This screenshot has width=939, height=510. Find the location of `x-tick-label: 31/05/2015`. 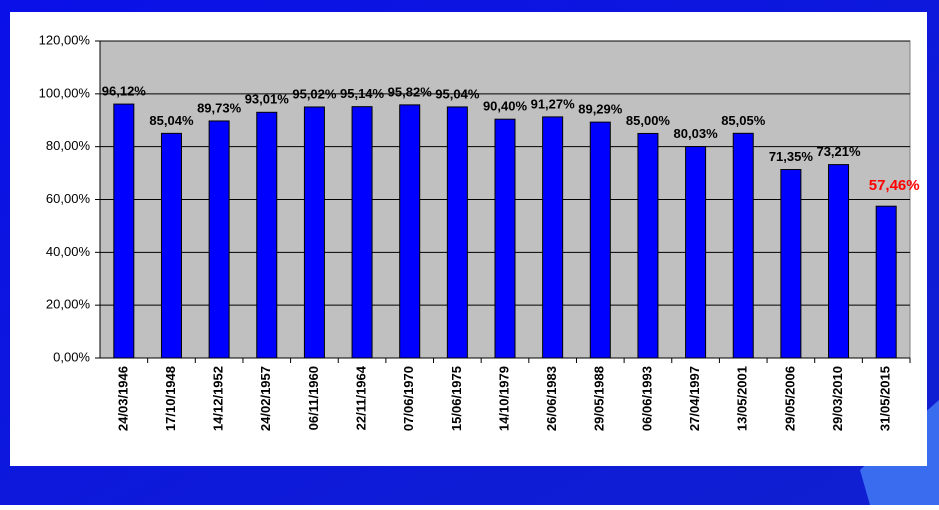

x-tick-label: 31/05/2015 is located at coordinates (885, 398).